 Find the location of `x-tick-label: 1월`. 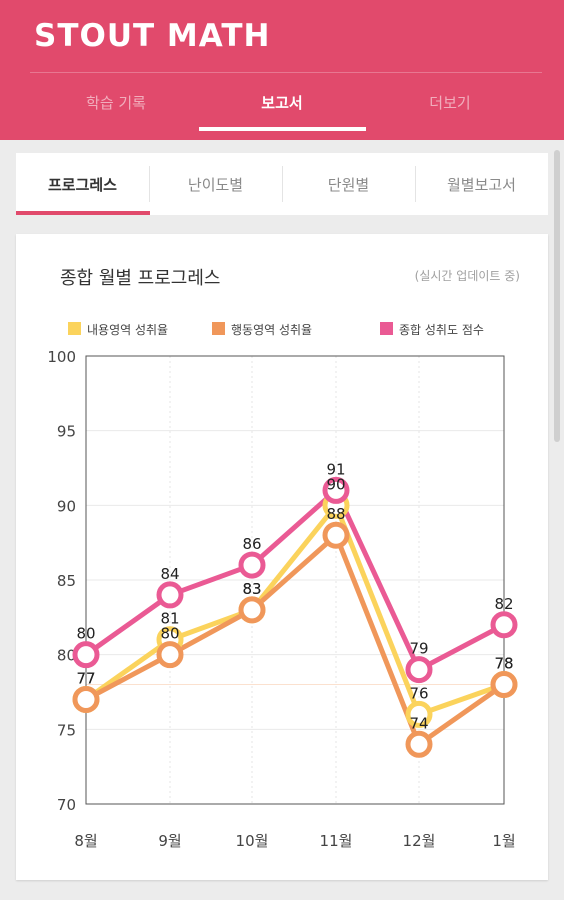

x-tick-label: 1월 is located at coordinates (503, 841).